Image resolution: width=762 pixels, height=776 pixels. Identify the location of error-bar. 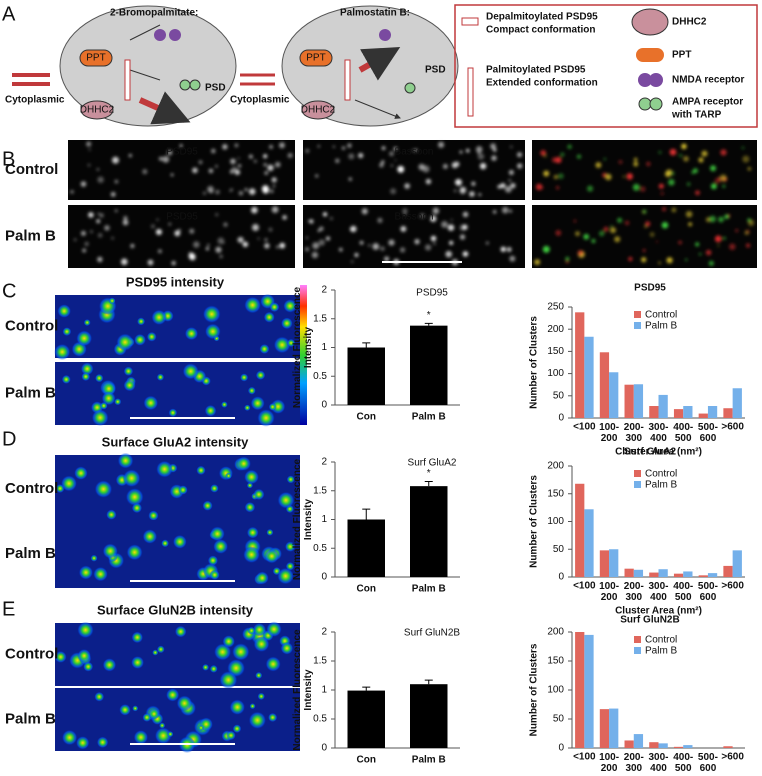
(366, 688).